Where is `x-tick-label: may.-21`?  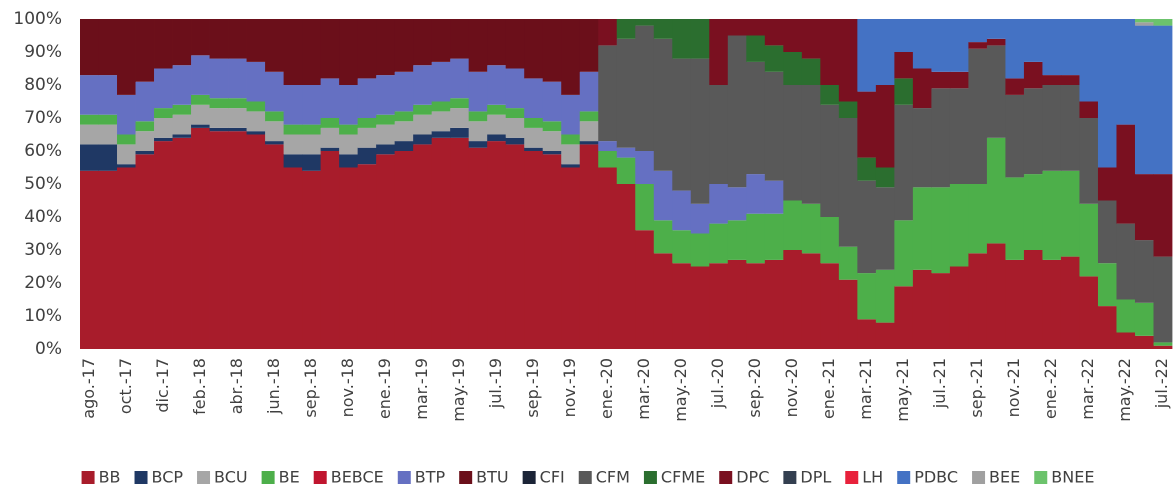 x-tick-label: may.-21 is located at coordinates (902, 390).